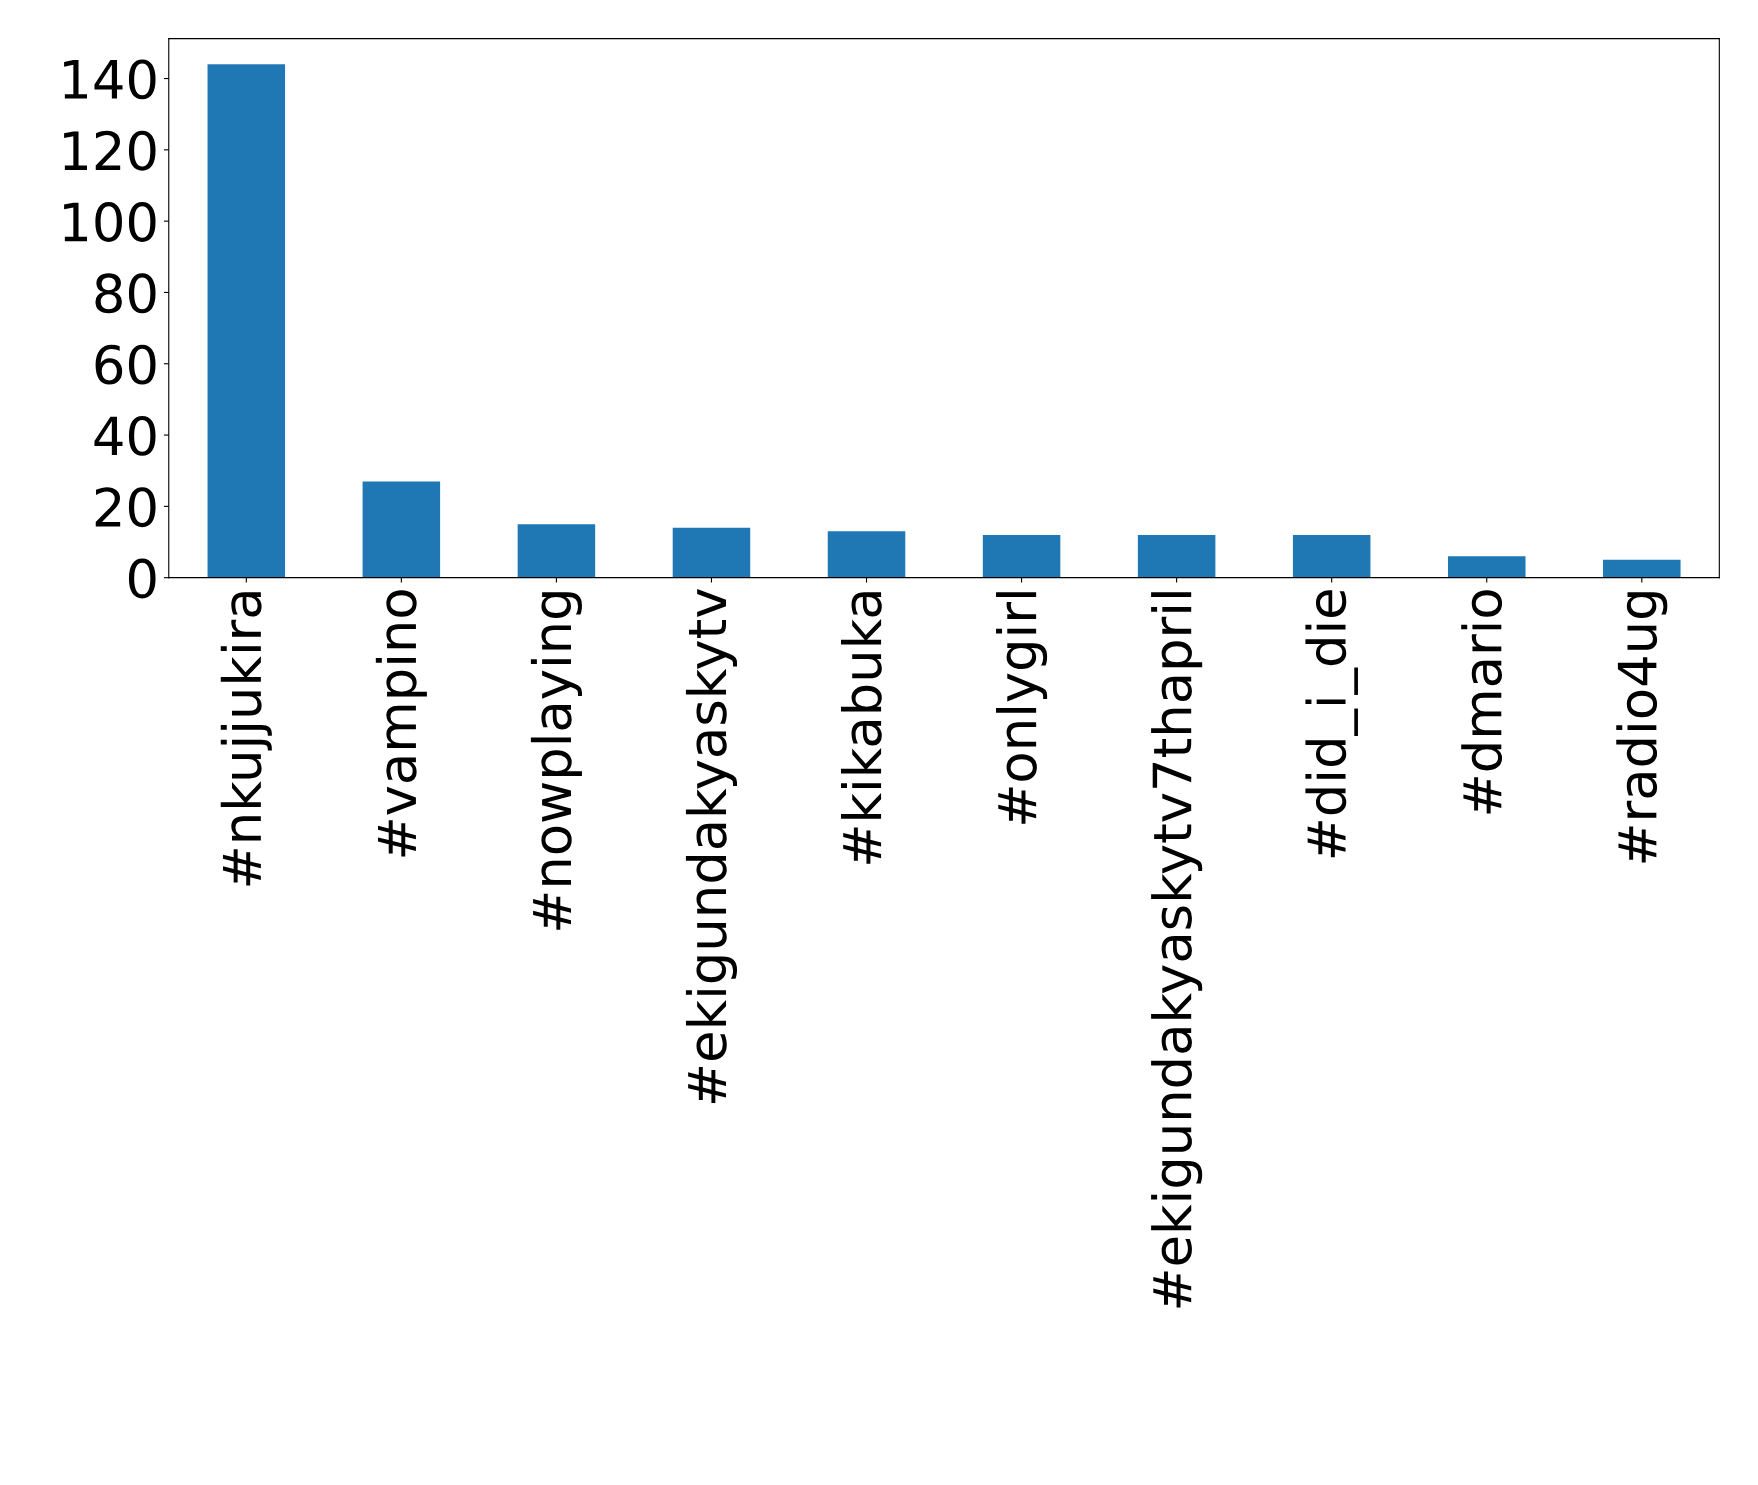 Image resolution: width=1758 pixels, height=1485 pixels. Describe the element at coordinates (1331, 724) in the screenshot. I see `x-tick-label: #did_i_die` at that location.